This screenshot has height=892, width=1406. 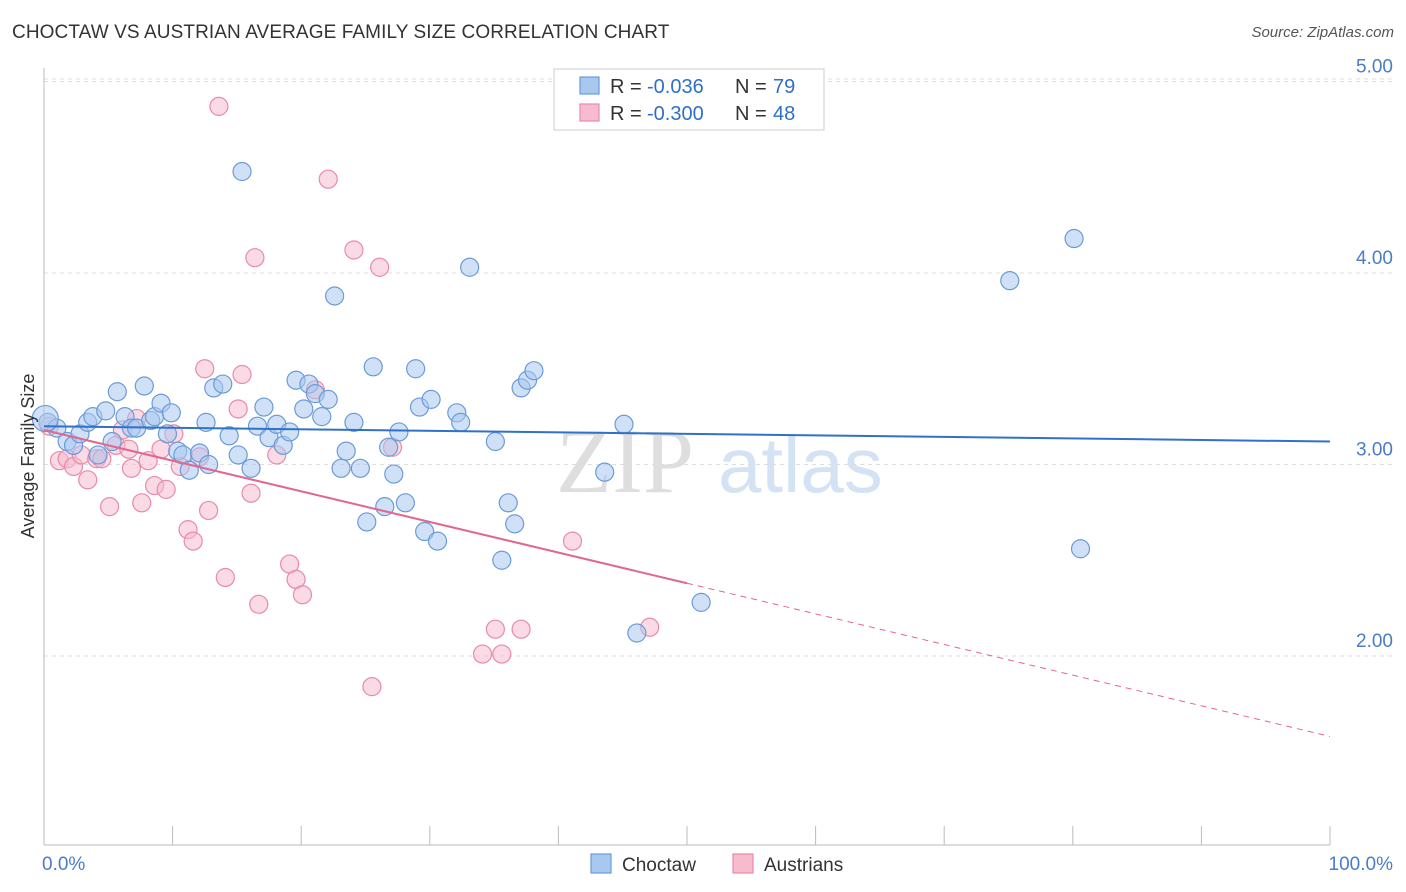 I want to click on x-tick-labels: 0.0% 100.0%, so click(x=717, y=864).